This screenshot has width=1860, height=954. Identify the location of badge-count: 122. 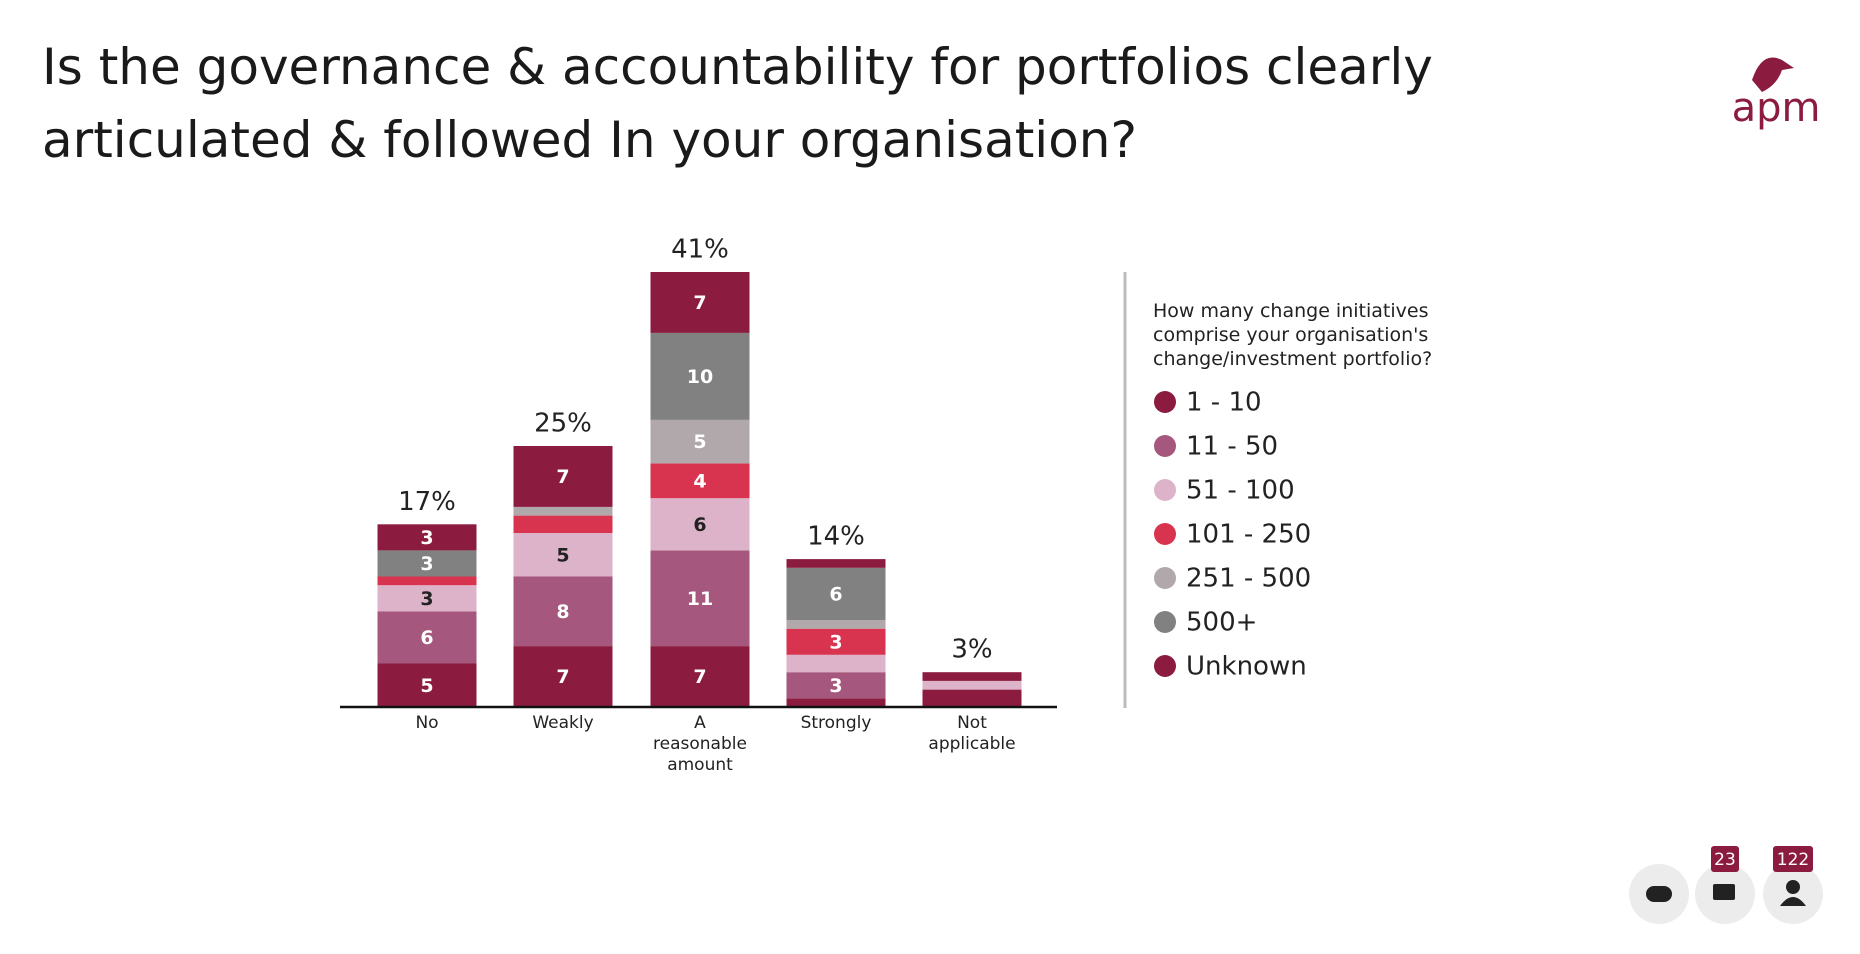
(1793, 860).